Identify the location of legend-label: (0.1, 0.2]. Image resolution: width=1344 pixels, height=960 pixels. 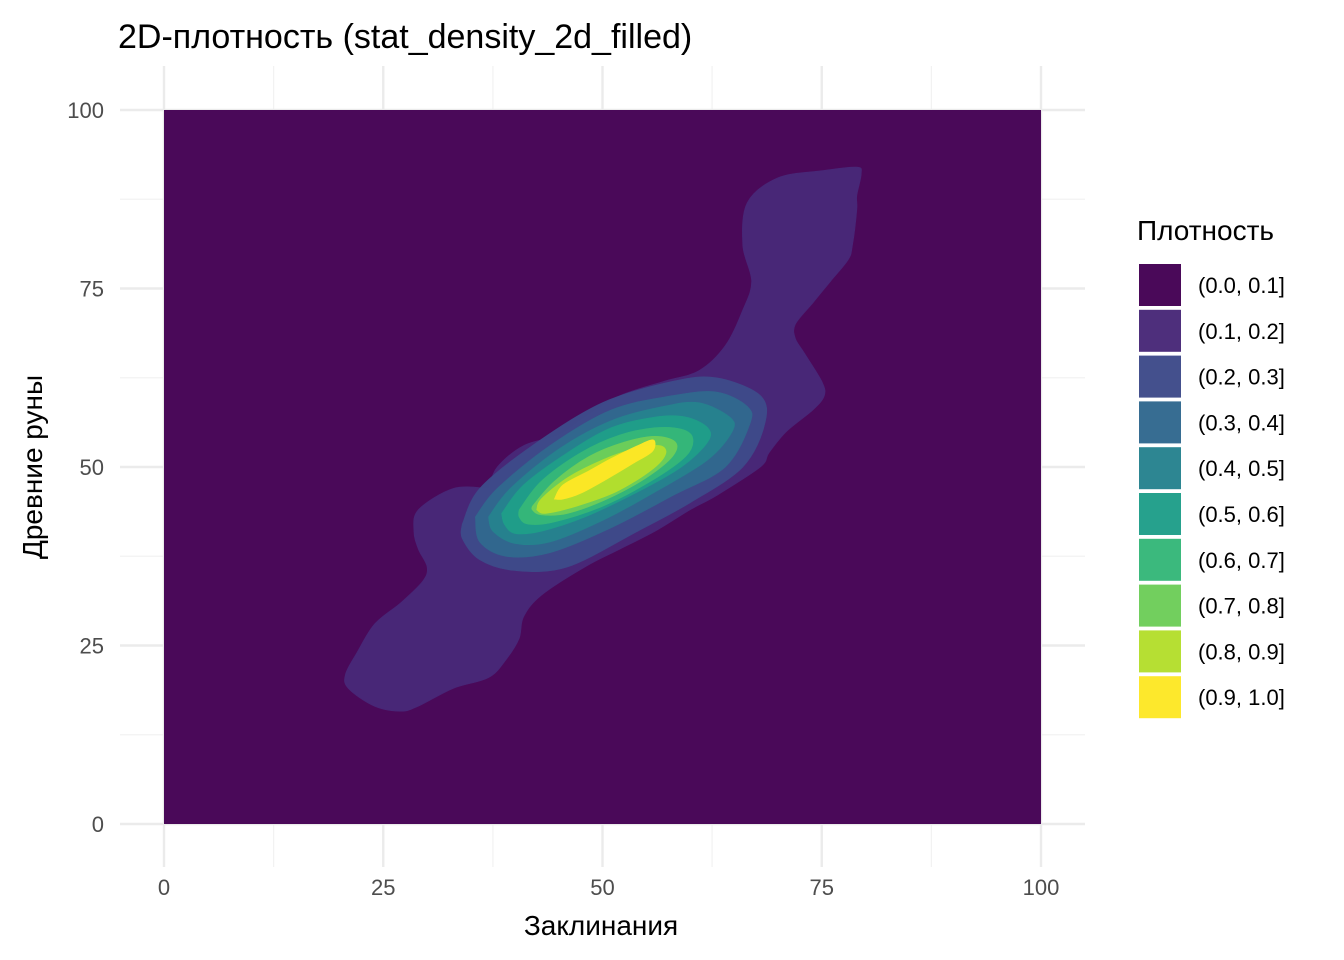
(1241, 331).